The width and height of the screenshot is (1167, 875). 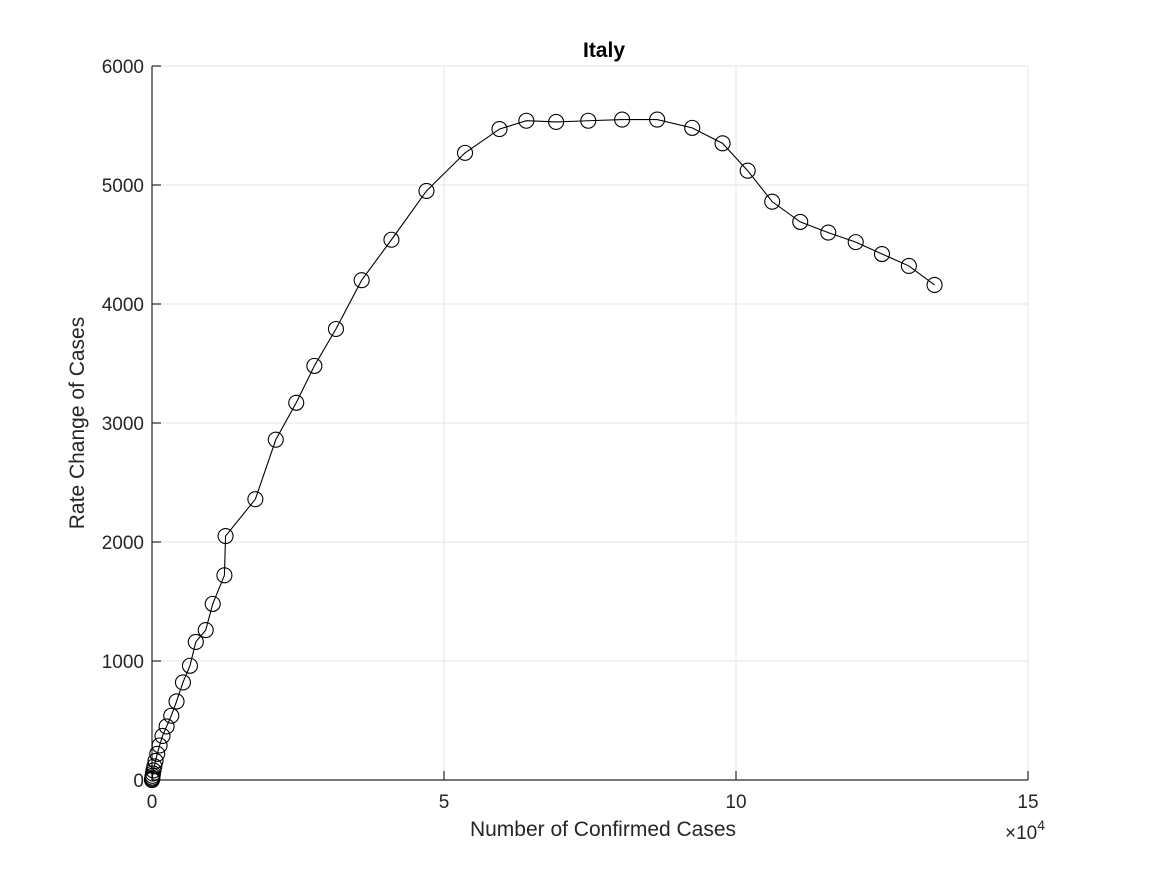 What do you see at coordinates (604, 50) in the screenshot?
I see `chart-title: Italy` at bounding box center [604, 50].